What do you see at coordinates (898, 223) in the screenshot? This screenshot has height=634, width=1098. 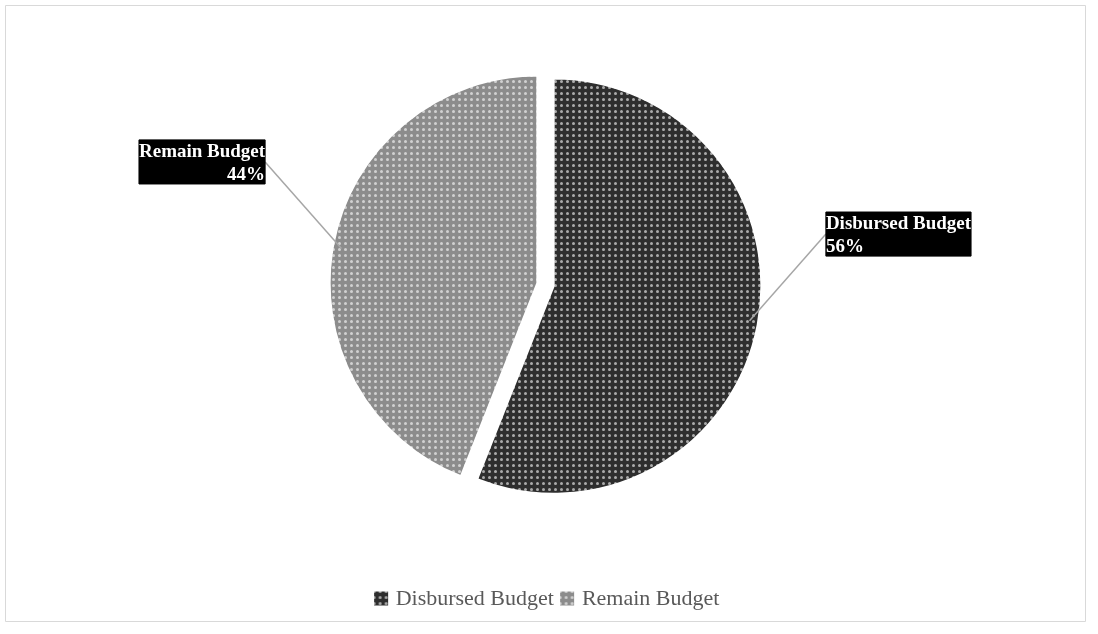 I see `slice-label: Disbursed Budget` at bounding box center [898, 223].